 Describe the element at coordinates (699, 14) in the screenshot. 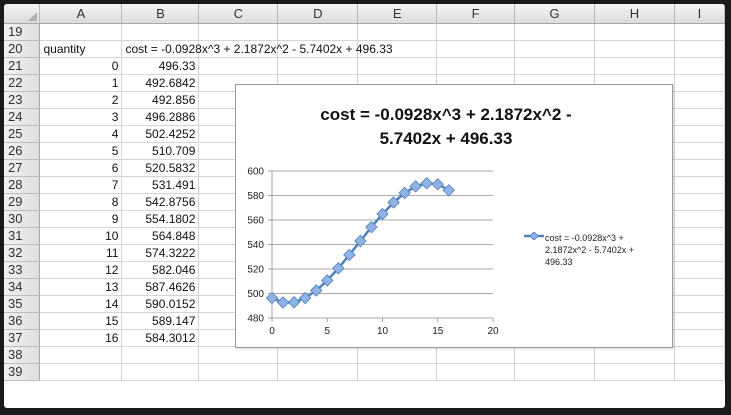

I see `column-header-i: I` at that location.